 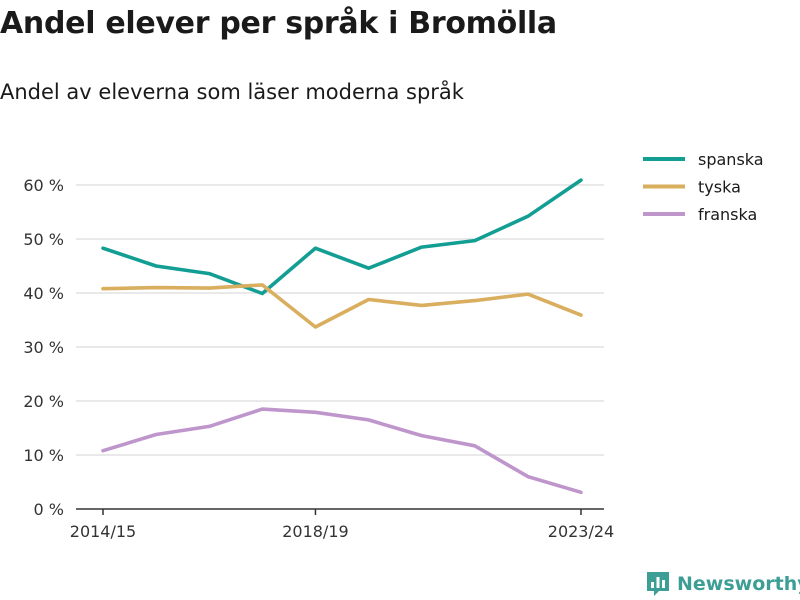 I want to click on y-tick-label: 10 %, so click(x=43, y=455).